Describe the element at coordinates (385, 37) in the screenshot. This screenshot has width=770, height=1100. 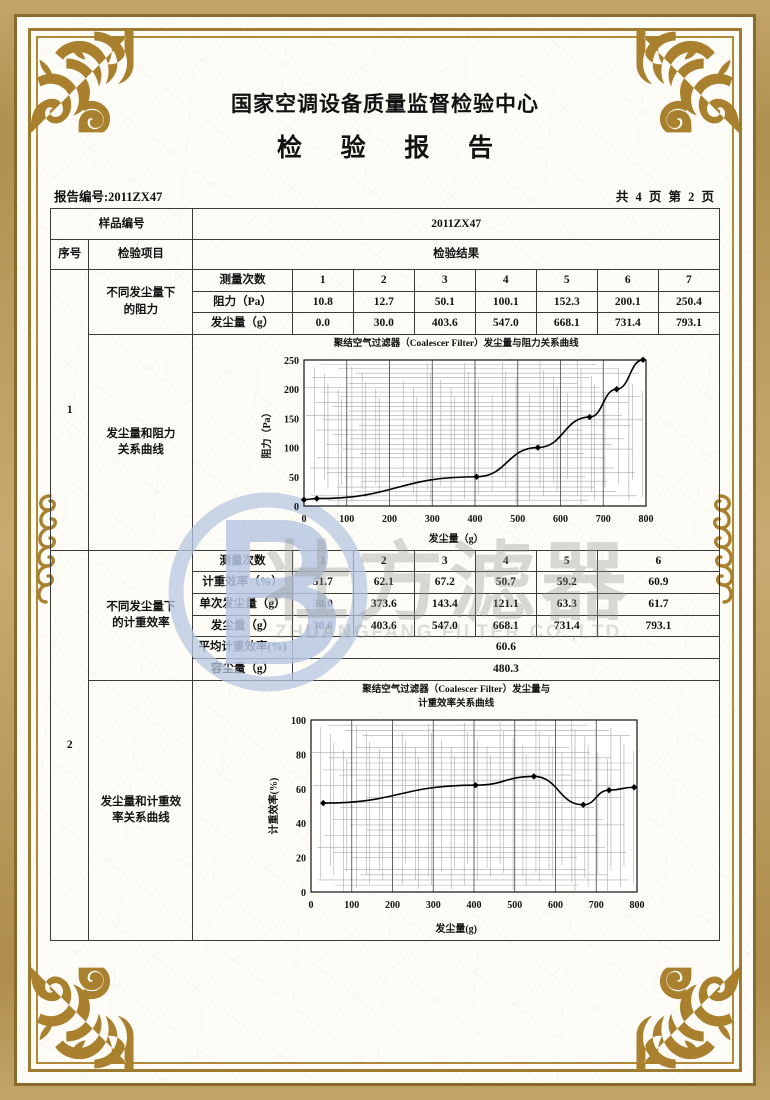
I see `frame-inner-rule-top` at that location.